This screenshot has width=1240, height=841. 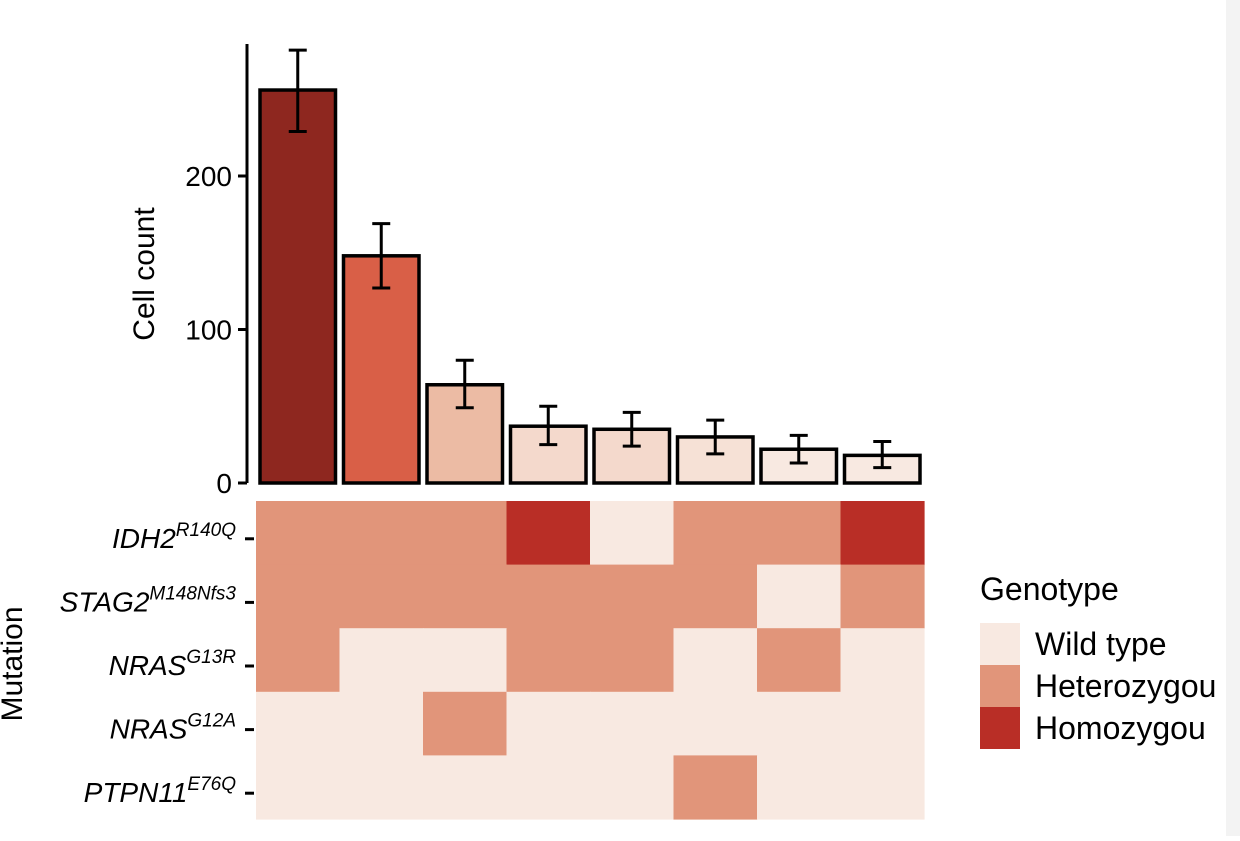 I want to click on page-edge, so click(x=1233, y=418).